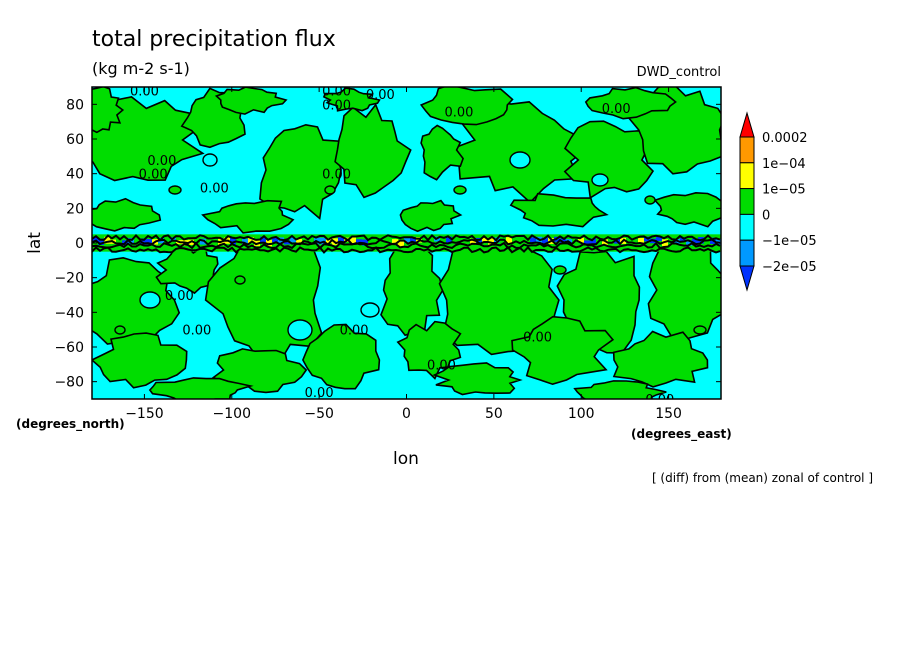 The image size is (904, 654). I want to click on colorbar-level-label: 0.0002, so click(785, 138).